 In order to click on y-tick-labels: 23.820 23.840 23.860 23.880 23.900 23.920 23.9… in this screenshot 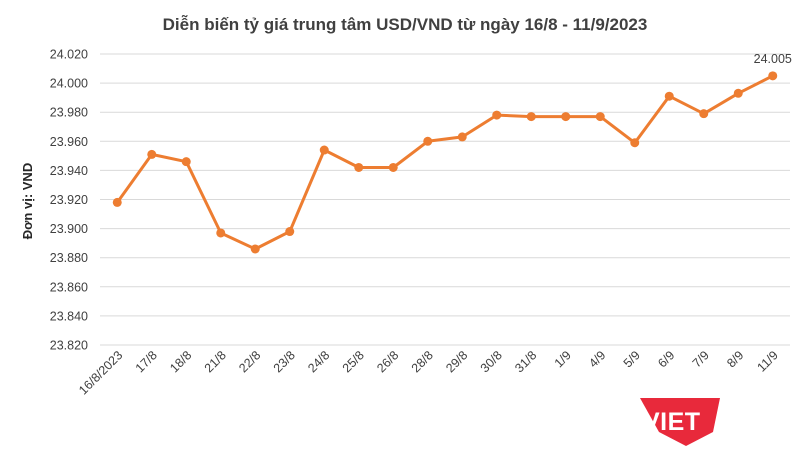, I will do `click(69, 200)`.